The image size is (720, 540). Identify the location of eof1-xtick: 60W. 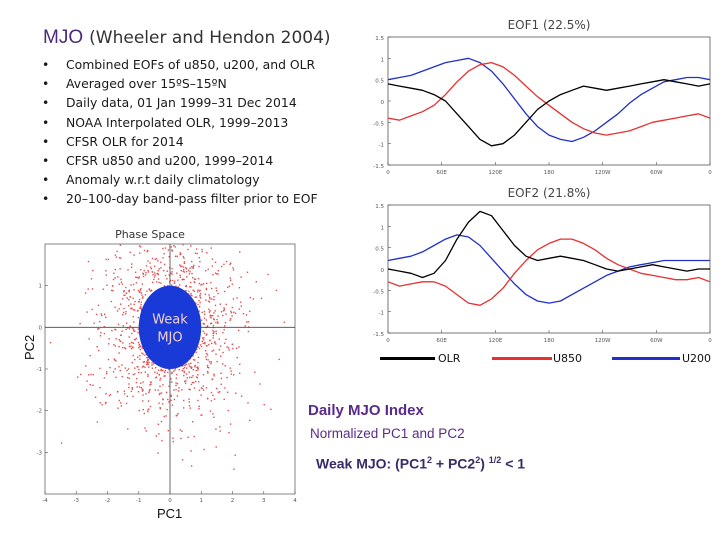
(656, 173).